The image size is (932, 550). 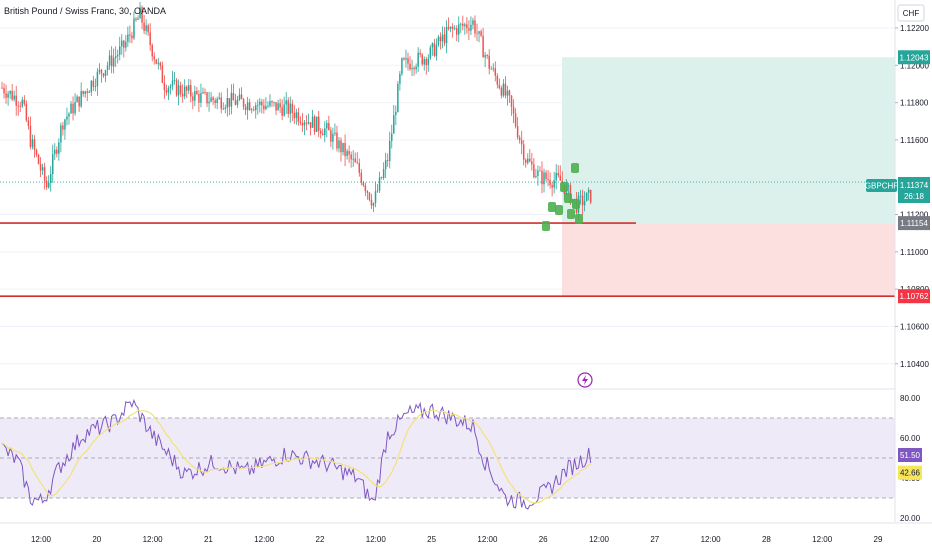 What do you see at coordinates (320, 539) in the screenshot?
I see `time-tick-label: 22` at bounding box center [320, 539].